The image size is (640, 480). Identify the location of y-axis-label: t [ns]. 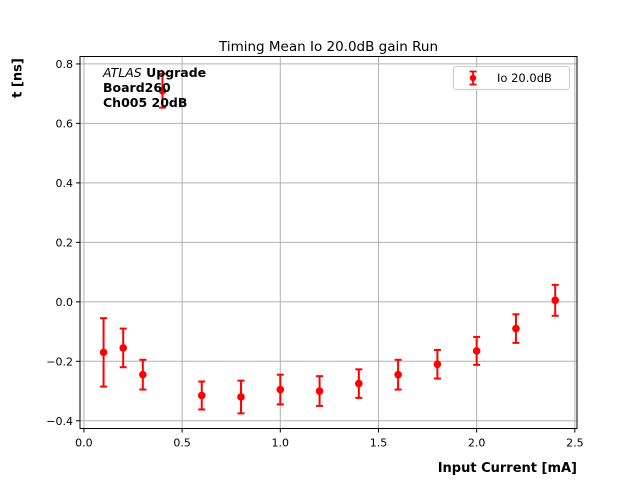
(18, 78).